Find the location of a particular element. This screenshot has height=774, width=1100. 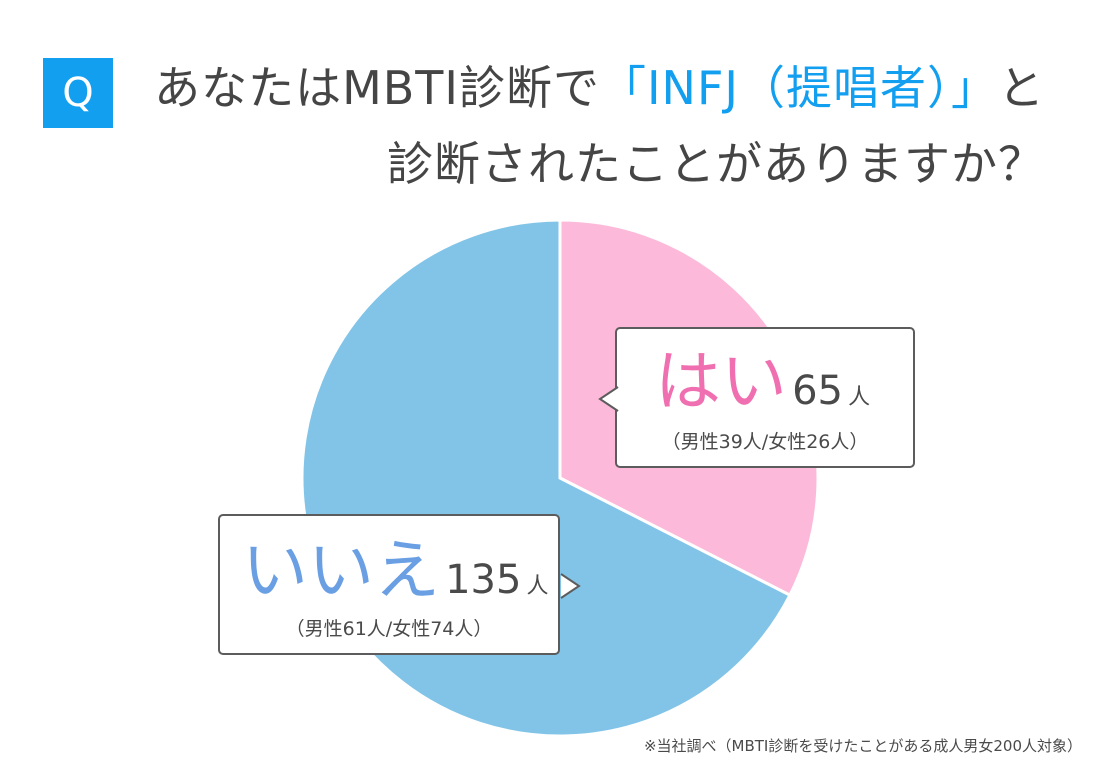

label-no-bubble: いいえ 135 人 （男性61人/女性74人） is located at coordinates (399, 584).